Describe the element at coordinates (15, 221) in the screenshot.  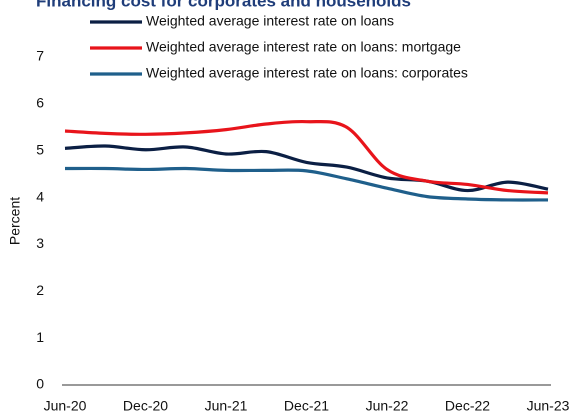
I see `y-axis-label: Percent` at that location.